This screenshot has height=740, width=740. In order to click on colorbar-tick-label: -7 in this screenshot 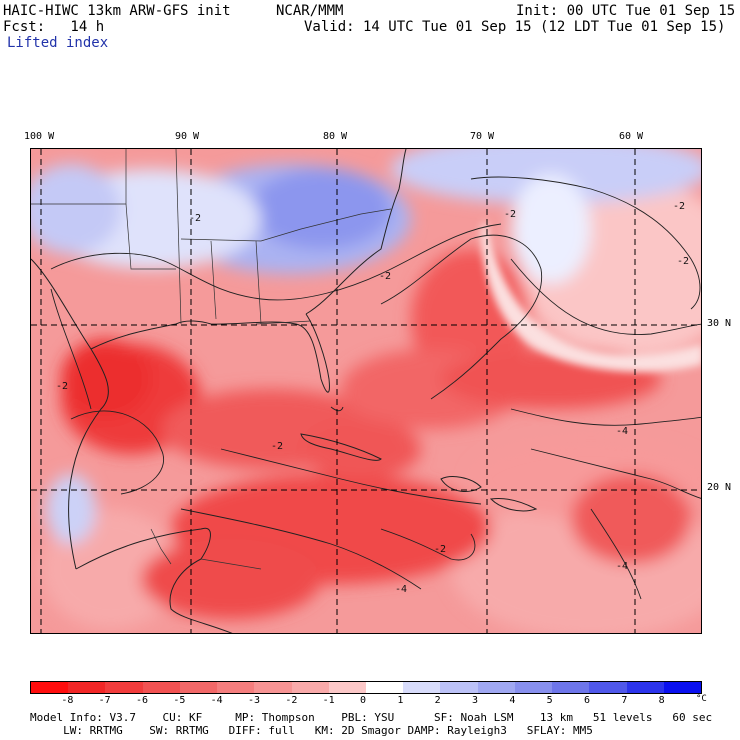, I will do `click(104, 700)`.